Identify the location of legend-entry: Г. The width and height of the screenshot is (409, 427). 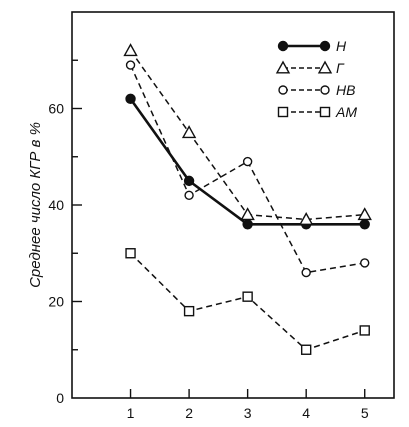
(310, 68).